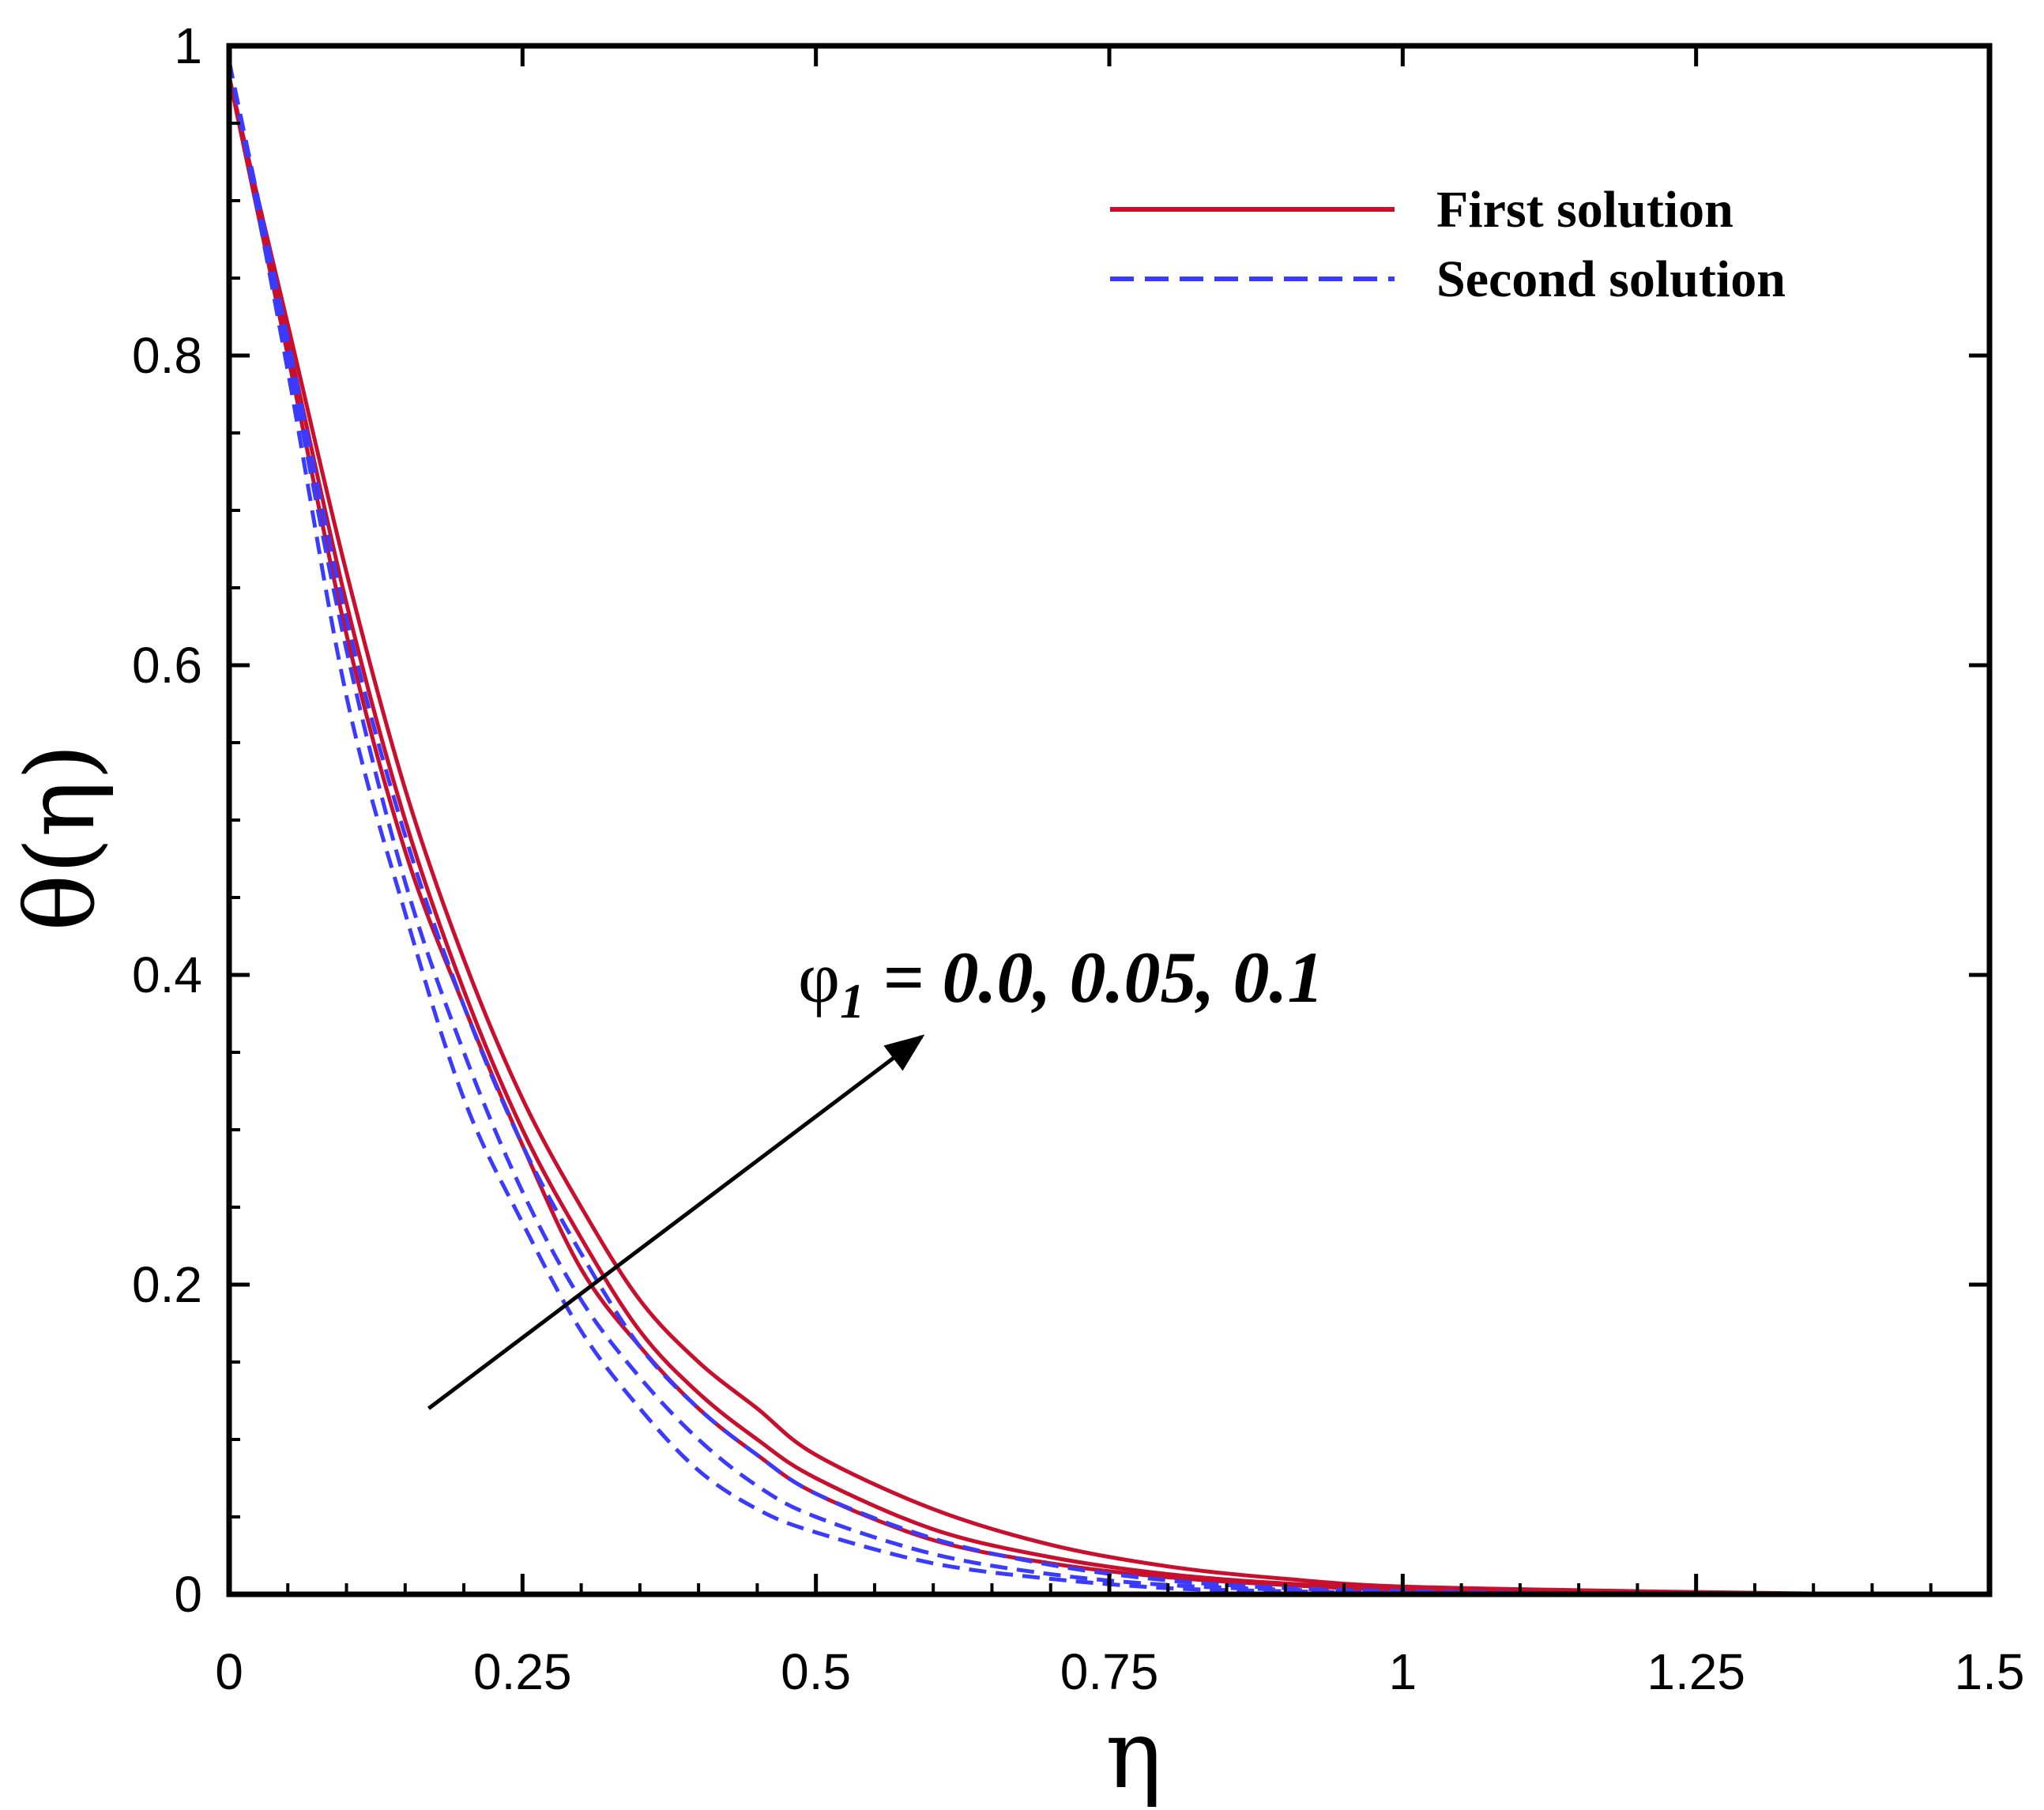  Describe the element at coordinates (852, 1002) in the screenshot. I see `annotation-subscript: 1` at that location.